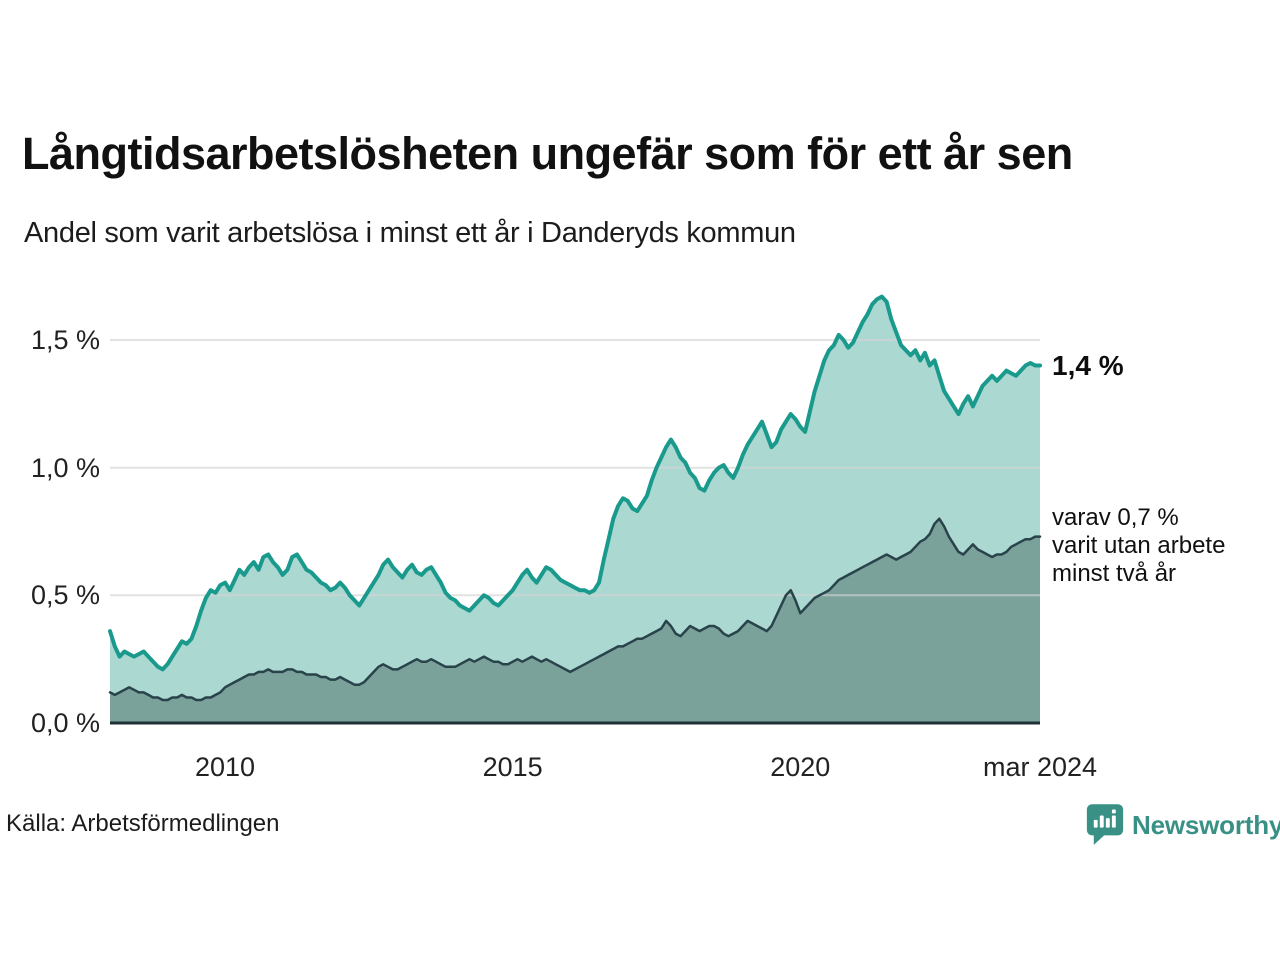 This screenshot has height=960, width=1280. What do you see at coordinates (143, 823) in the screenshot?
I see `source-caption: Källa: Arbetsförmedlingen` at bounding box center [143, 823].